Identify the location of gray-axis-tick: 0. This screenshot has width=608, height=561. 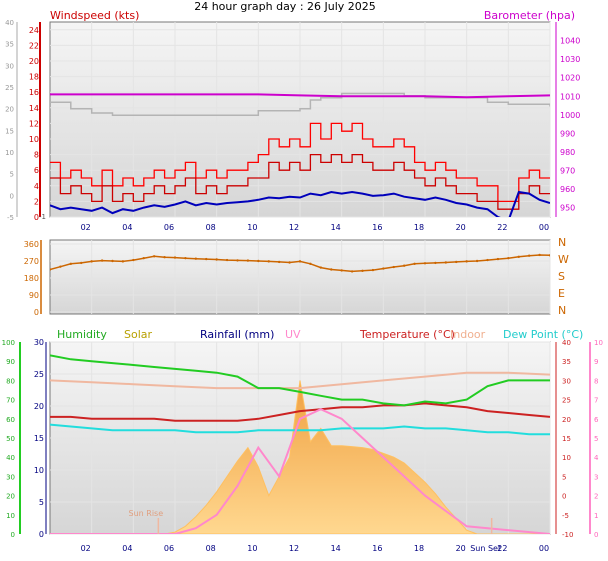
(12, 196).